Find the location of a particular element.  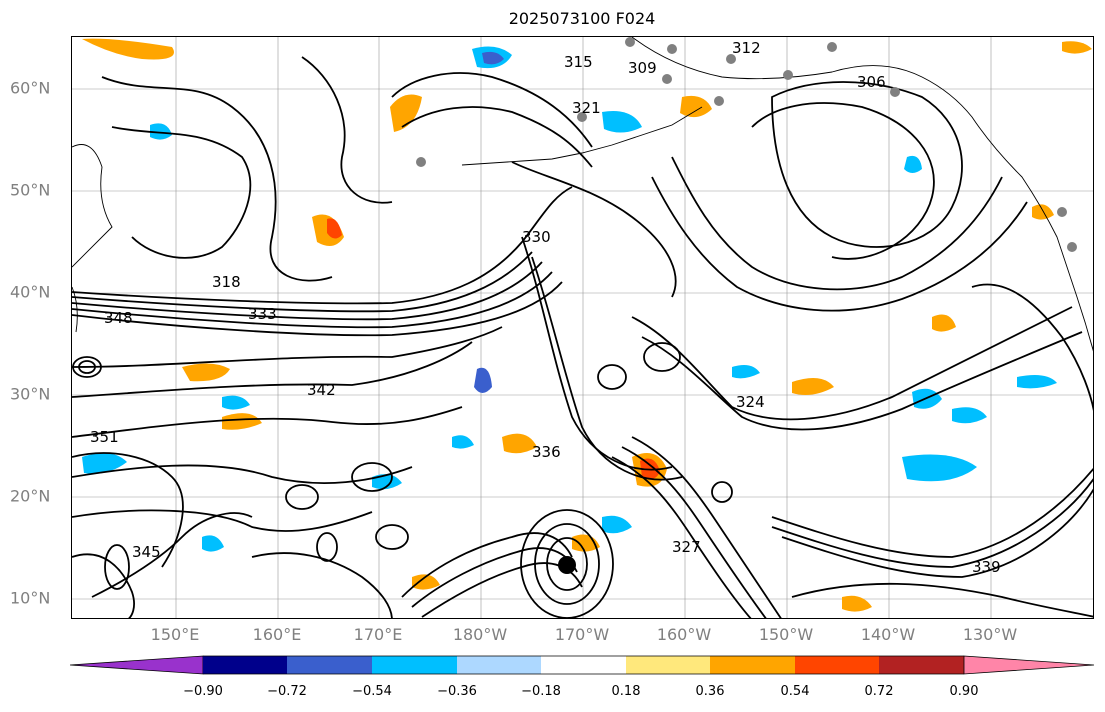

contour-label: 342 is located at coordinates (321, 390).